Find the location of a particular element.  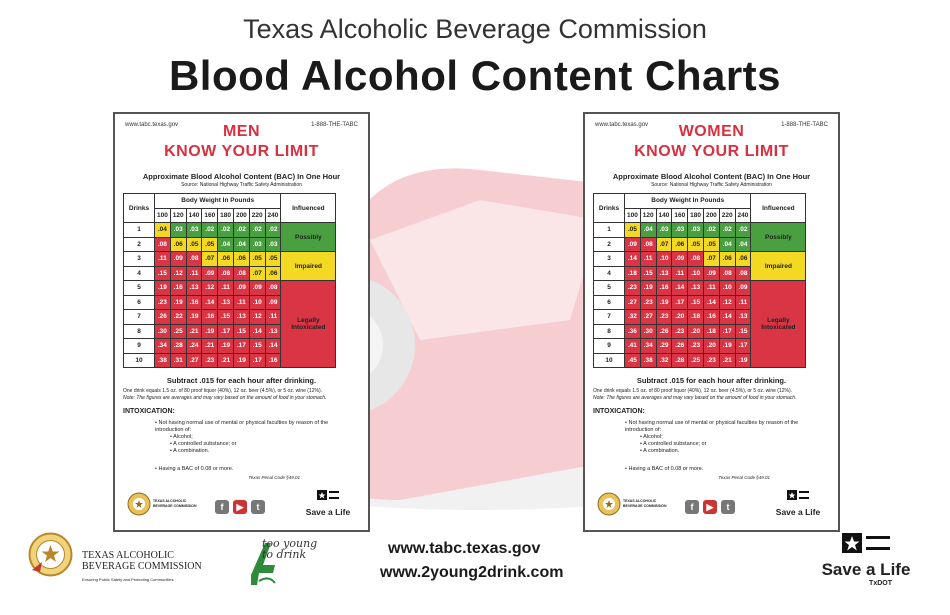

save-a-life-flag-icon is located at coordinates (866, 543).